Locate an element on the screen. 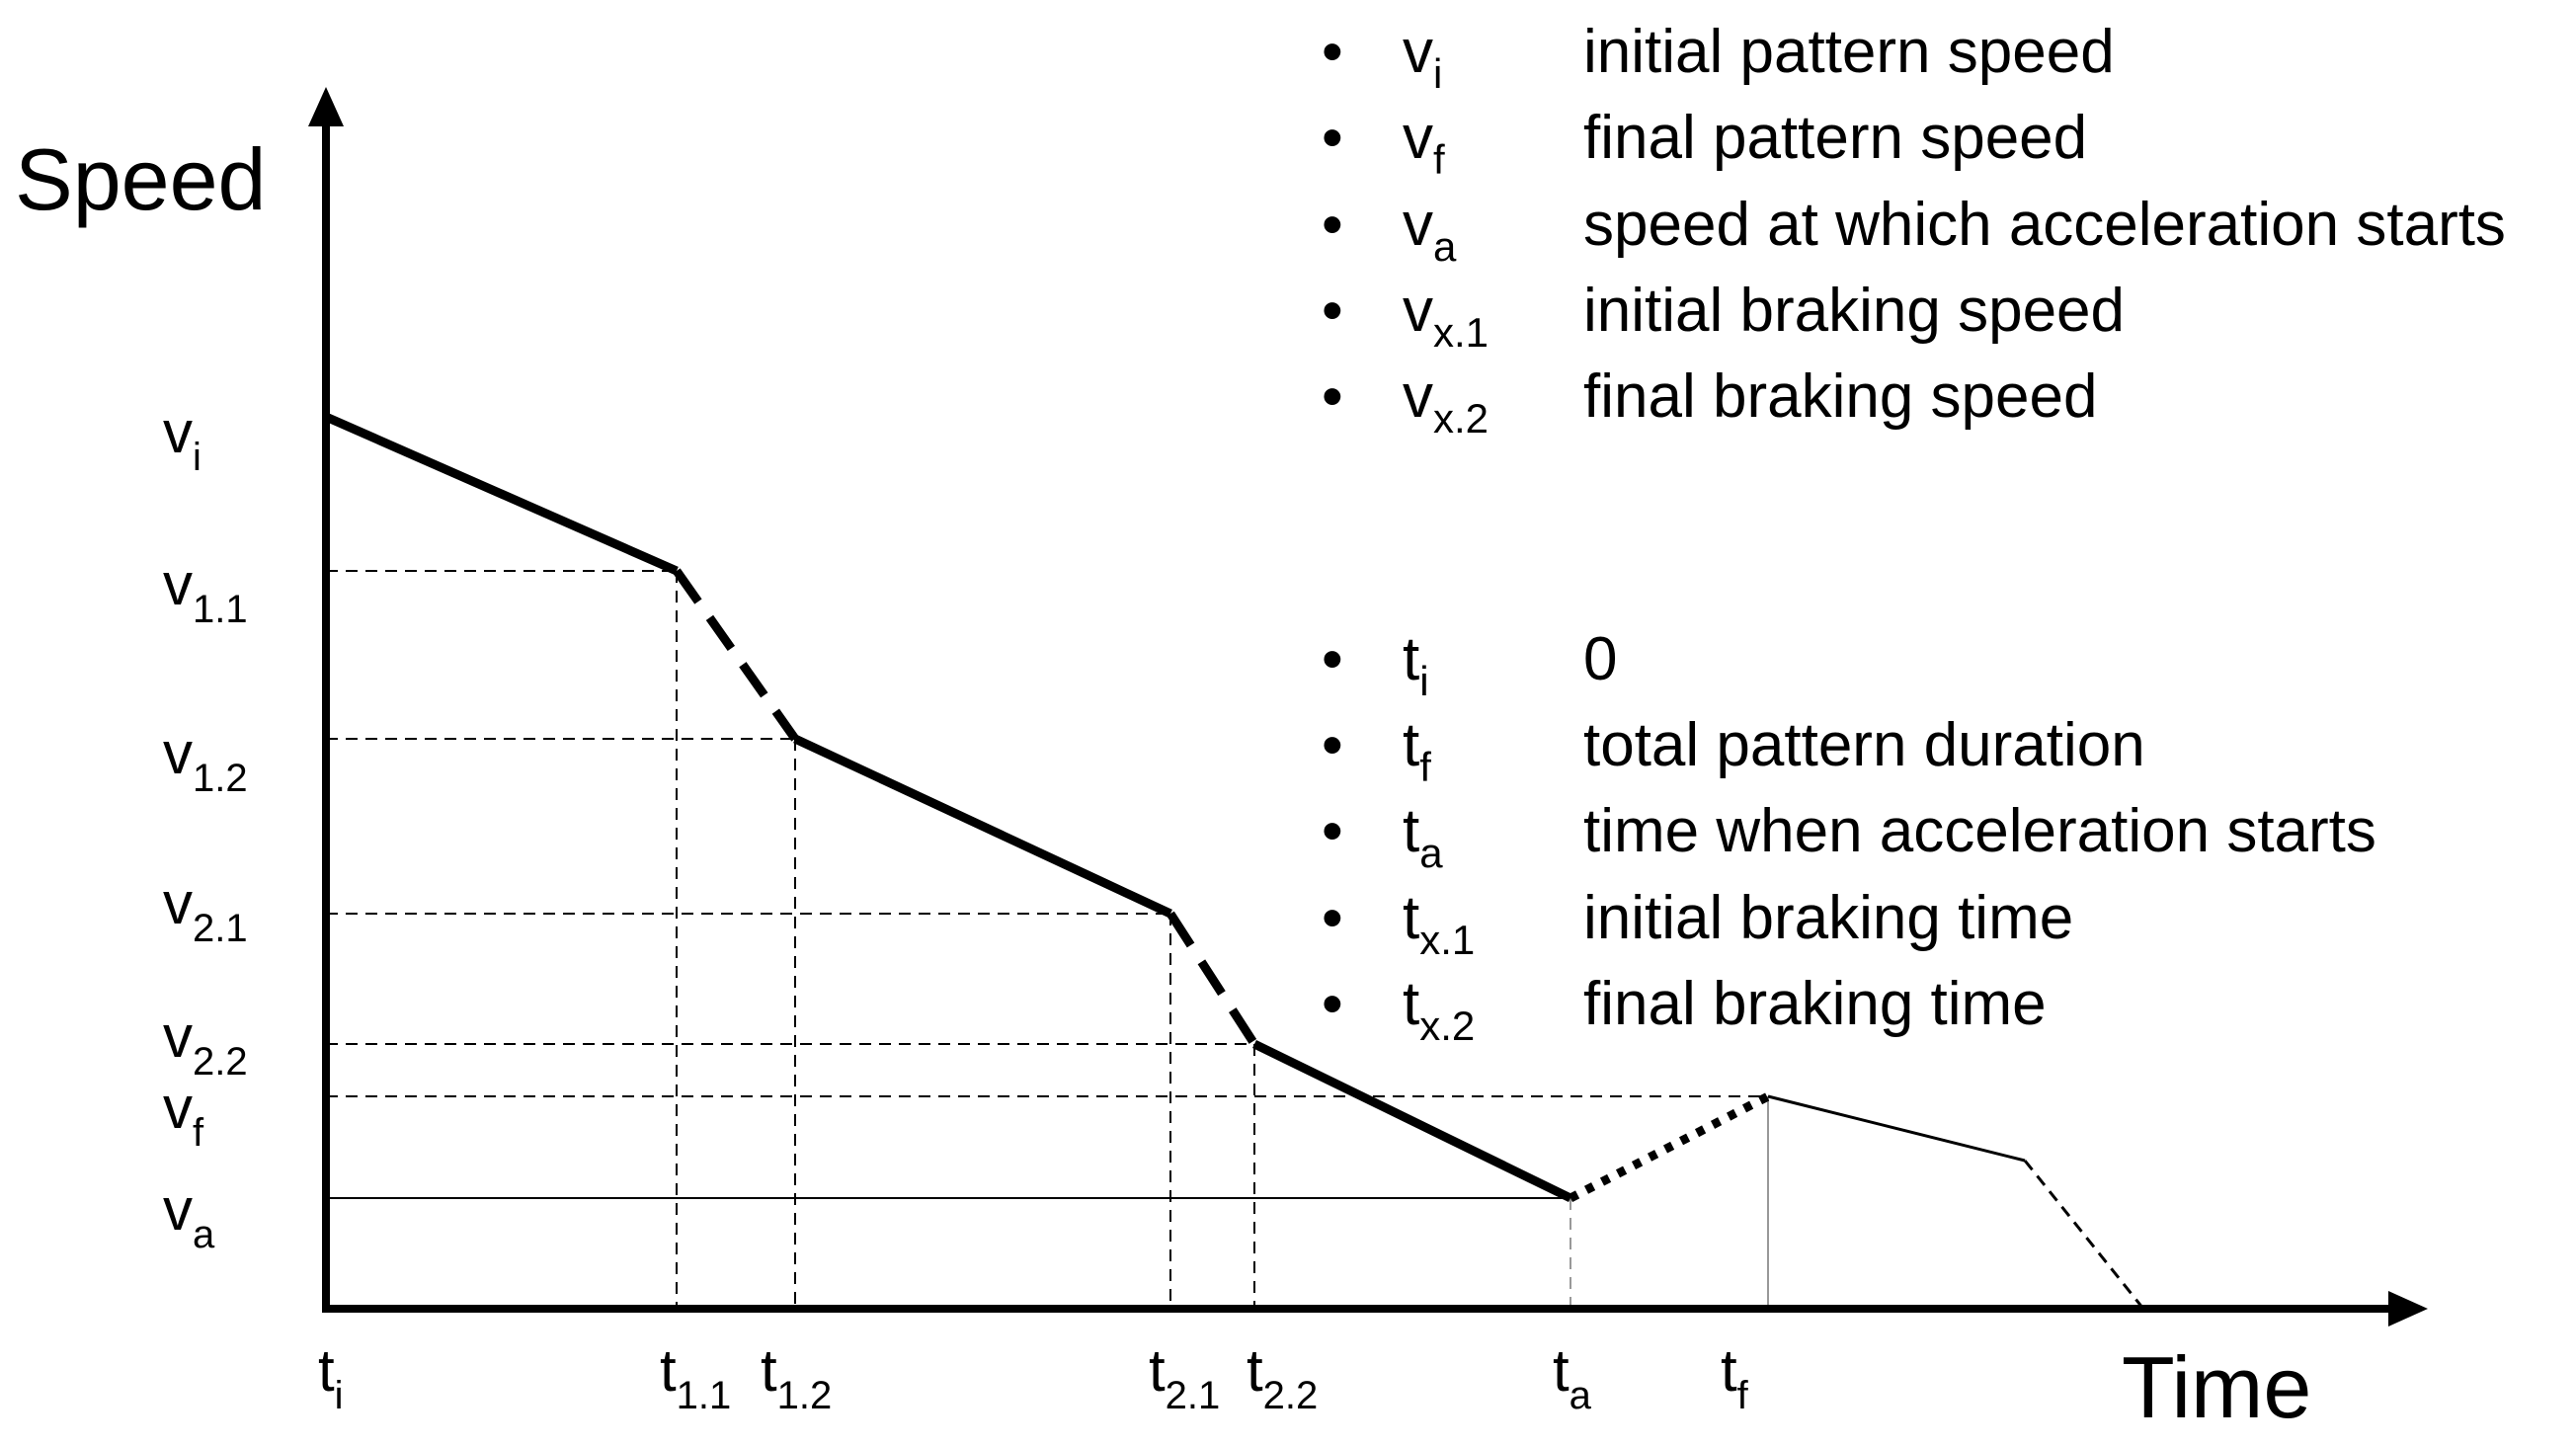 This screenshot has height=1447, width=2576. y-tick-v22: v2.2 is located at coordinates (205, 1044).